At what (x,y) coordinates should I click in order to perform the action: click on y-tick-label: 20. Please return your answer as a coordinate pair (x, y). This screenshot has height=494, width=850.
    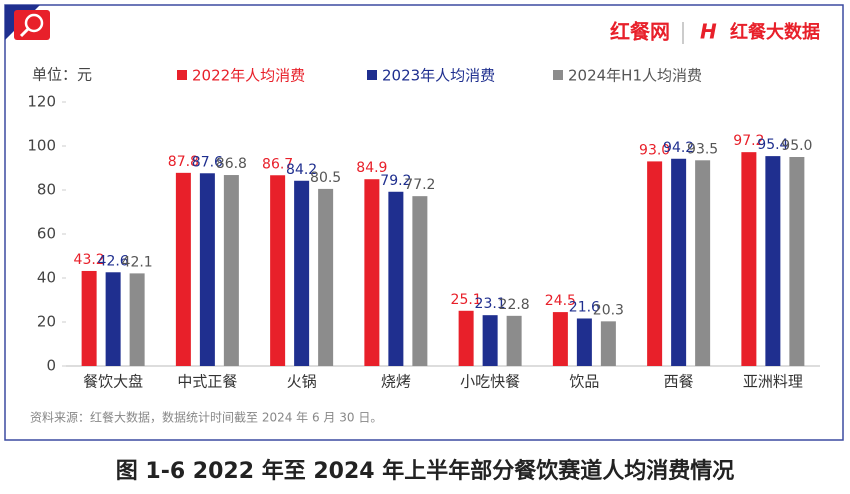
    Looking at the image, I should click on (46, 322).